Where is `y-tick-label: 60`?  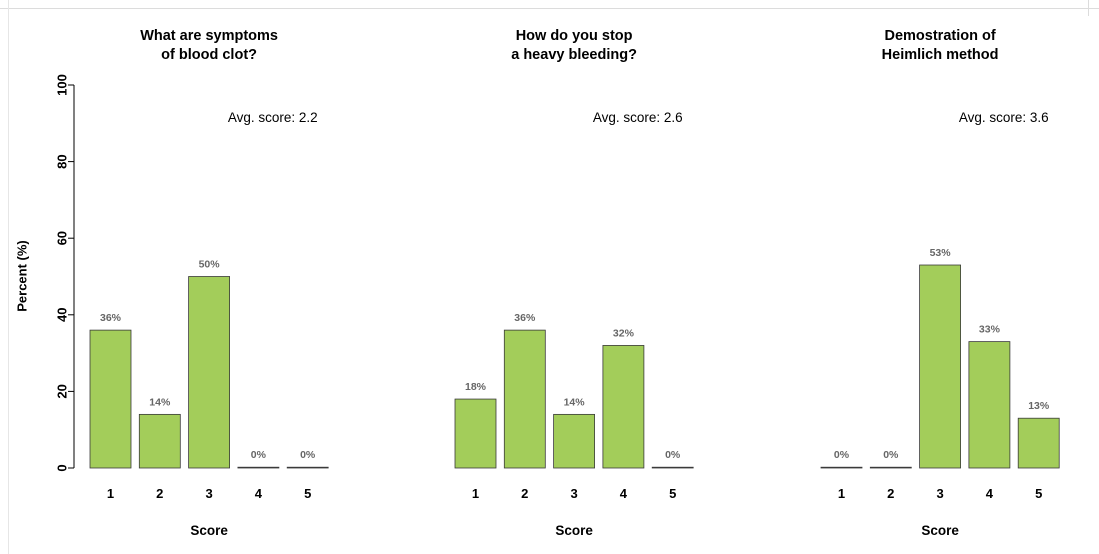
y-tick-label: 60 is located at coordinates (62, 238).